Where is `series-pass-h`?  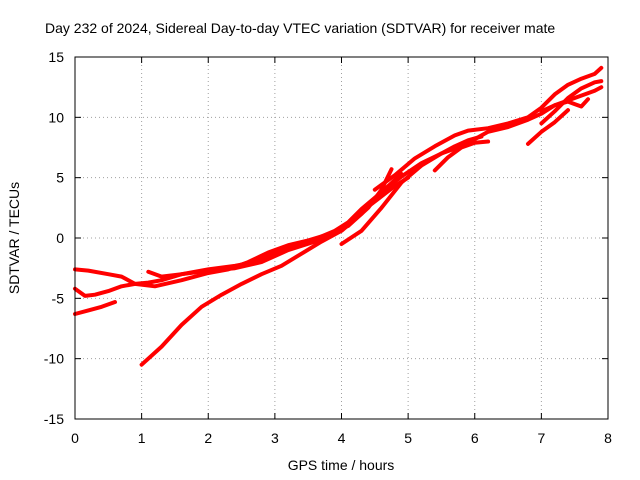
series-pass-h is located at coordinates (461, 156).